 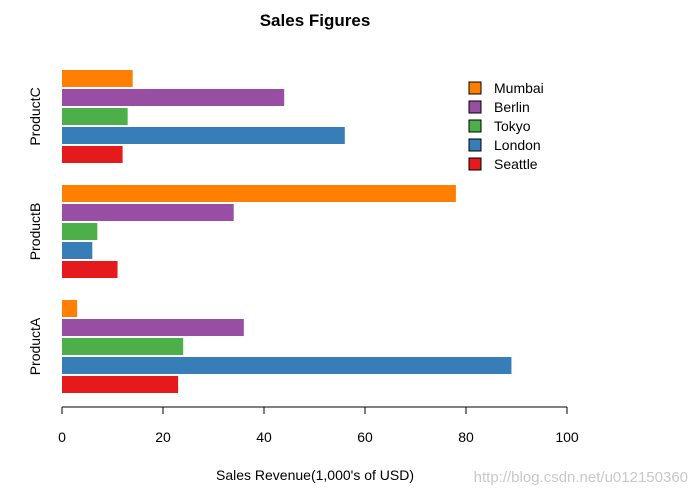 What do you see at coordinates (95, 116) in the screenshot?
I see `bar-productc-tokyo` at bounding box center [95, 116].